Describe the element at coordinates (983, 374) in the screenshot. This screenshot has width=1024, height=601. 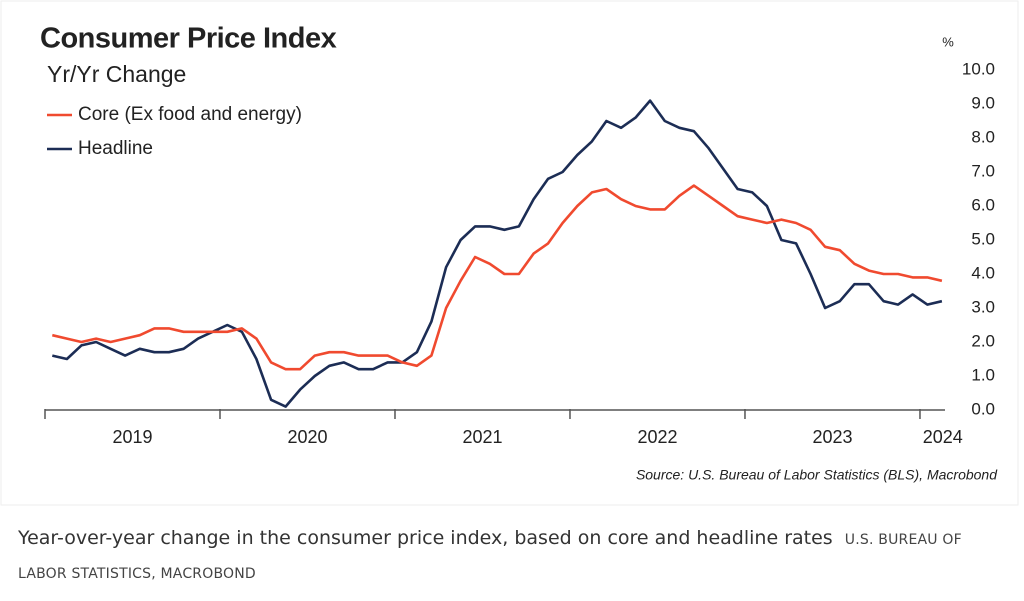
I see `y-tick-label: 1.0` at that location.